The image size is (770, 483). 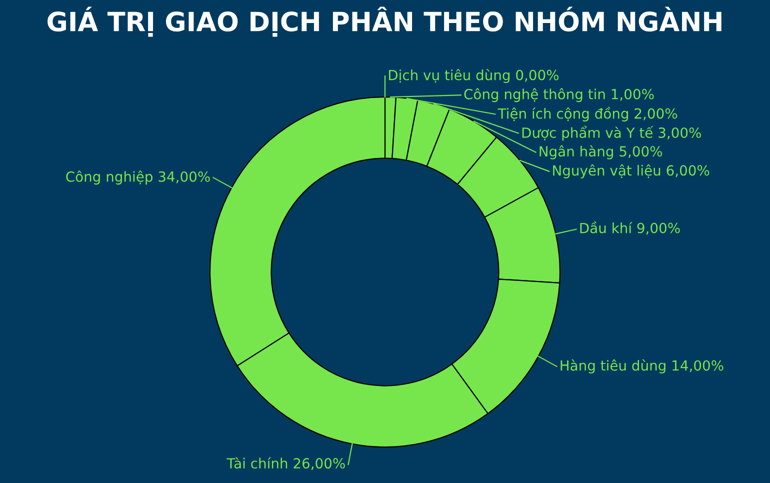 What do you see at coordinates (601, 152) in the screenshot?
I see `slice-label: Ngân hàng 5,00%` at bounding box center [601, 152].